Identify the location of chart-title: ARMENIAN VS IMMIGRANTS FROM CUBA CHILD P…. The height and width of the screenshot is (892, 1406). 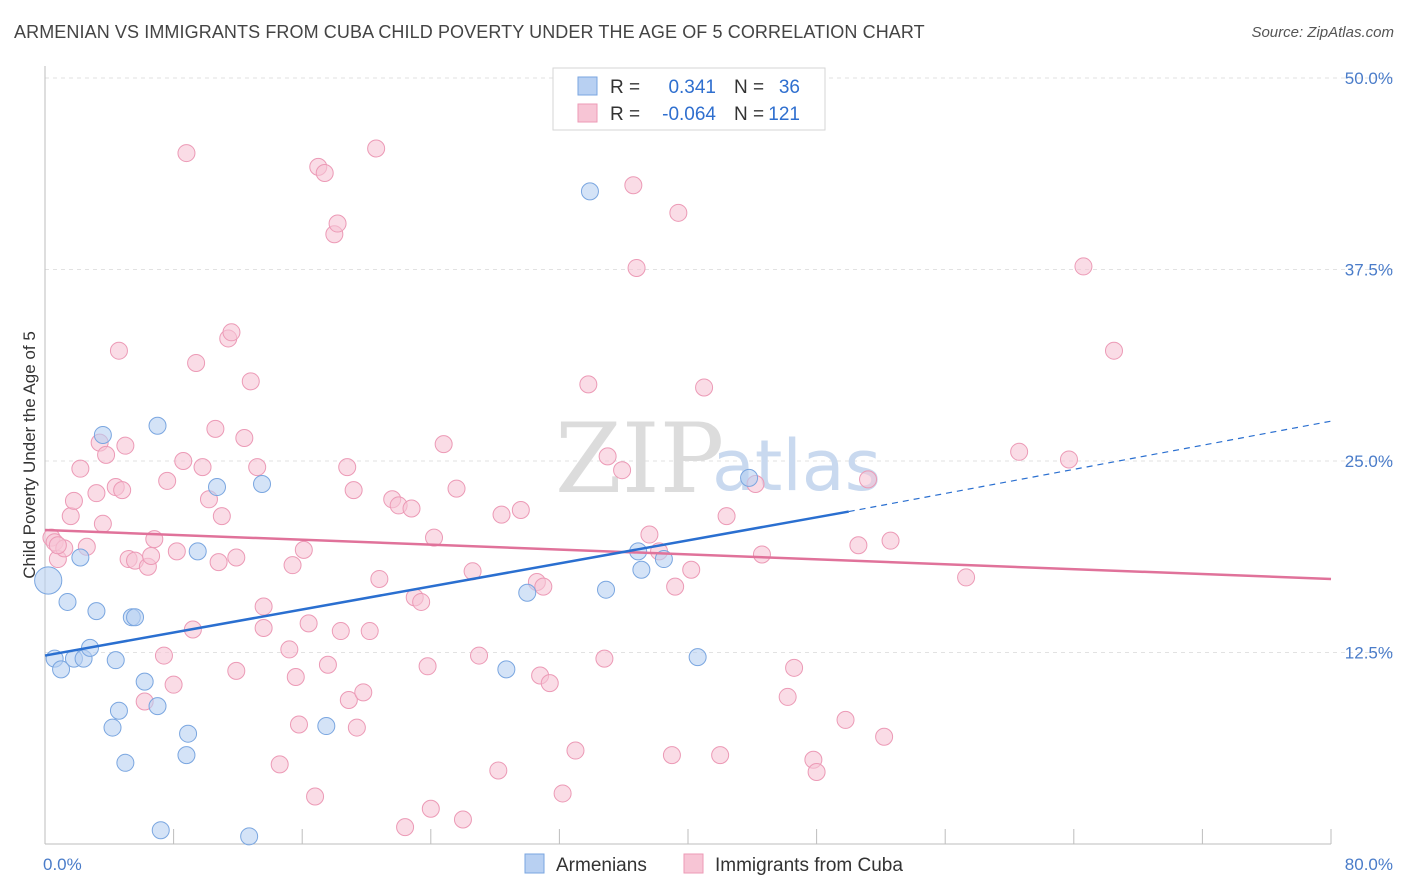
(469, 32).